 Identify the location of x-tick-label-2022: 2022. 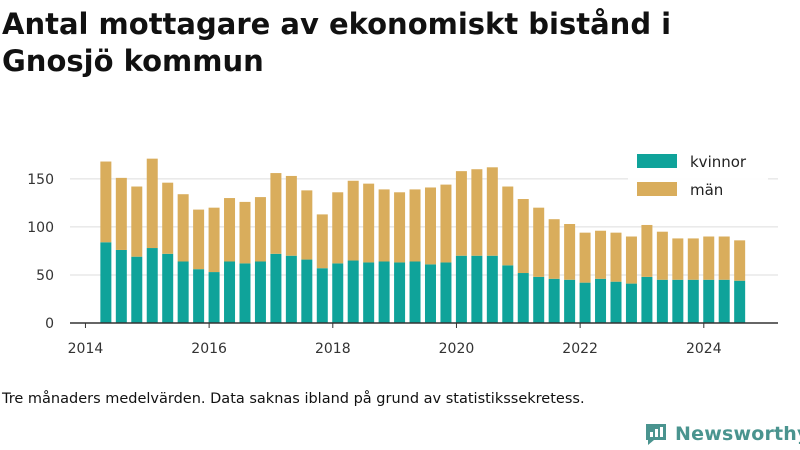
(580, 349).